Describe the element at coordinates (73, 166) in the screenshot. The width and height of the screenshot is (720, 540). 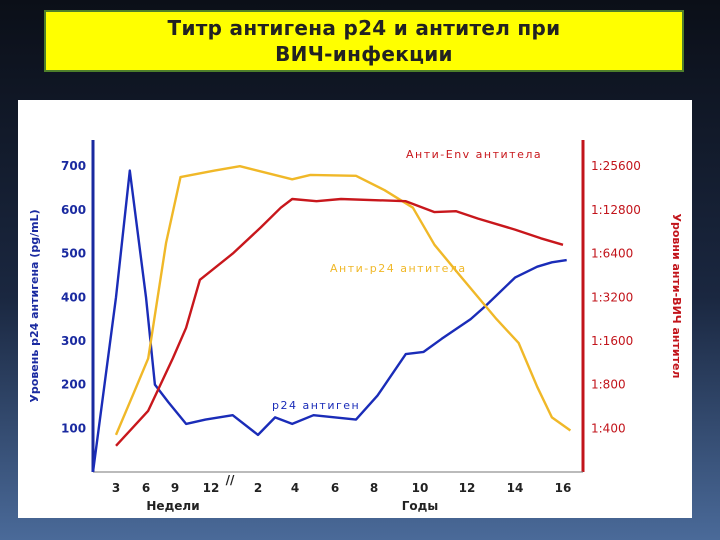
I see `left-tick-label: 700` at that location.